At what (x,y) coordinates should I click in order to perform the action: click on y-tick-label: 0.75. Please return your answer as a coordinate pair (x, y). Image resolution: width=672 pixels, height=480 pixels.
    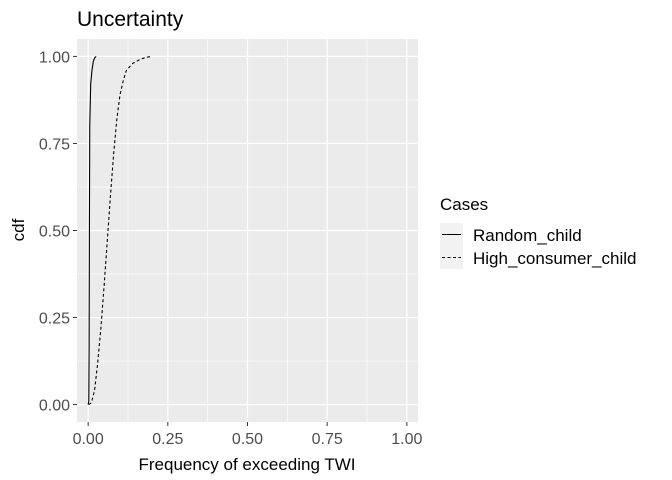
    Looking at the image, I should click on (54, 144).